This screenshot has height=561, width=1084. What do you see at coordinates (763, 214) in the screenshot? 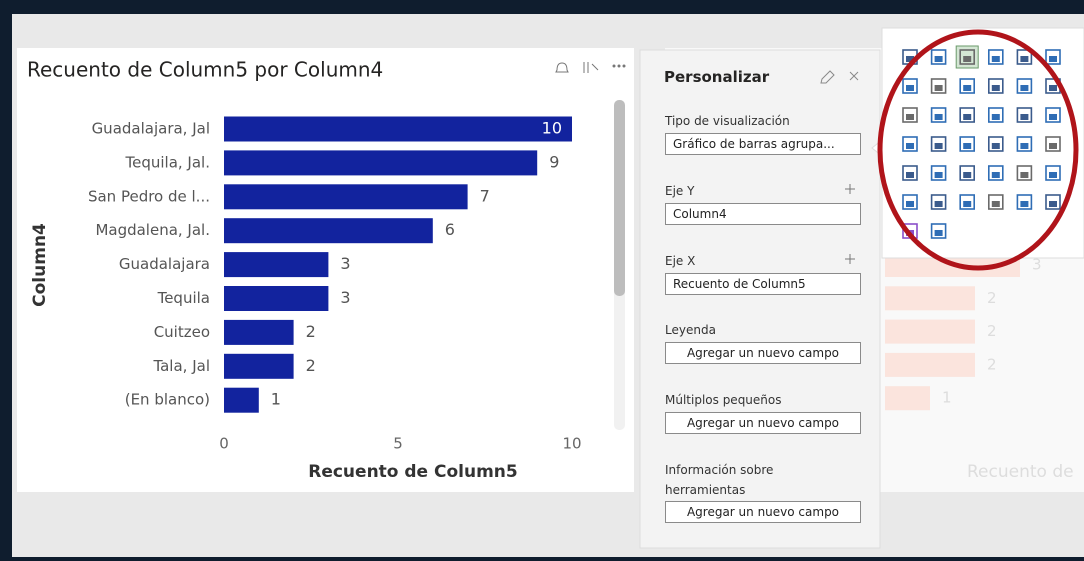
I see `field-box: Column4` at bounding box center [763, 214].